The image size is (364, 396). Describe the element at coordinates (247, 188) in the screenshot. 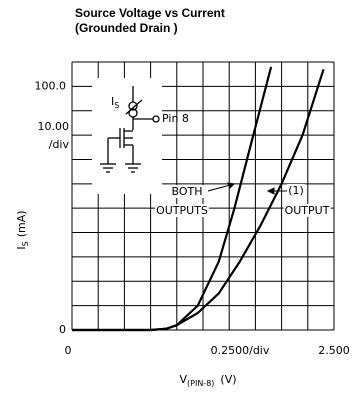

I see `legend-arrows` at that location.